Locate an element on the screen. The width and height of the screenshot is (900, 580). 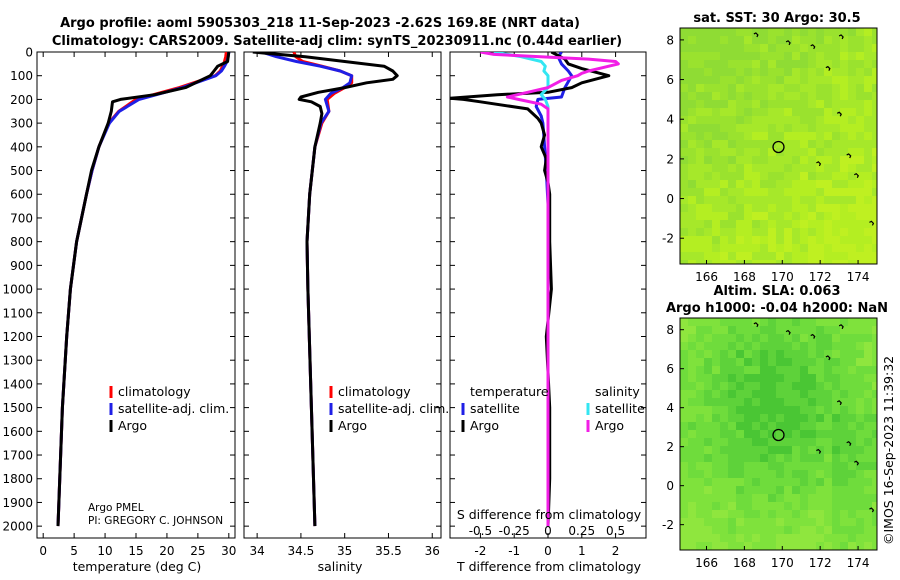
legend-t-satellite: satellite is located at coordinates (495, 408).